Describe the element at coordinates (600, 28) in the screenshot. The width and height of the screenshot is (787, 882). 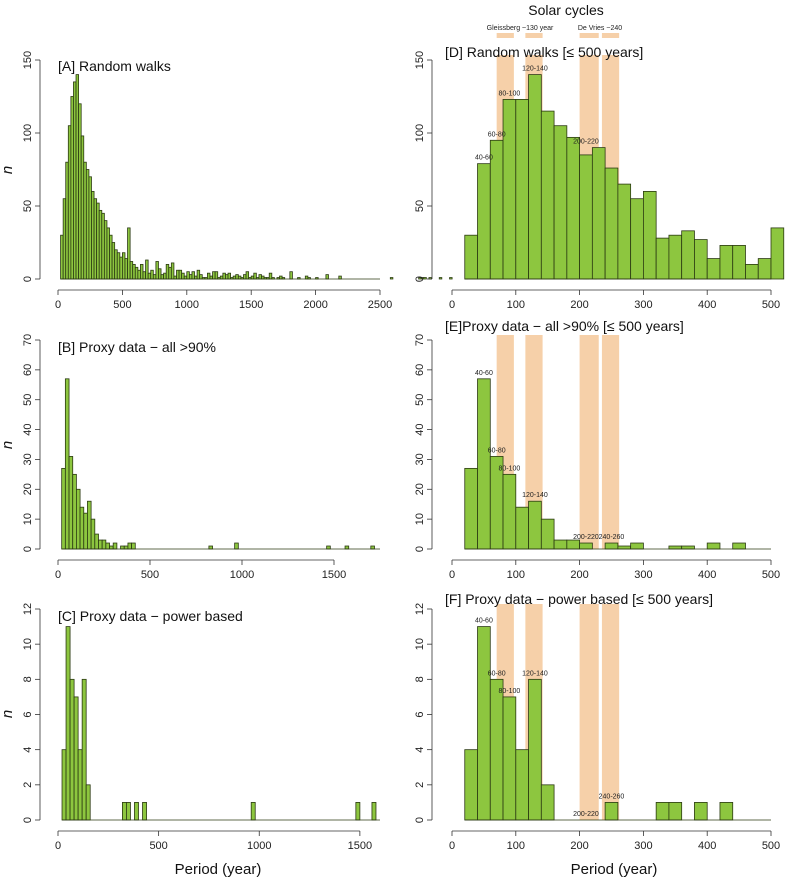
I see `de-vries-label: De Vries ~240` at that location.